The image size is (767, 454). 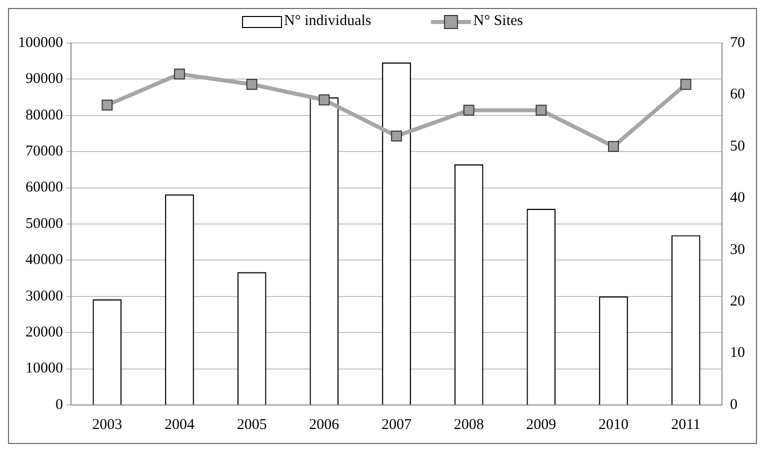 What do you see at coordinates (324, 424) in the screenshot?
I see `x-tick-label: 2006` at bounding box center [324, 424].